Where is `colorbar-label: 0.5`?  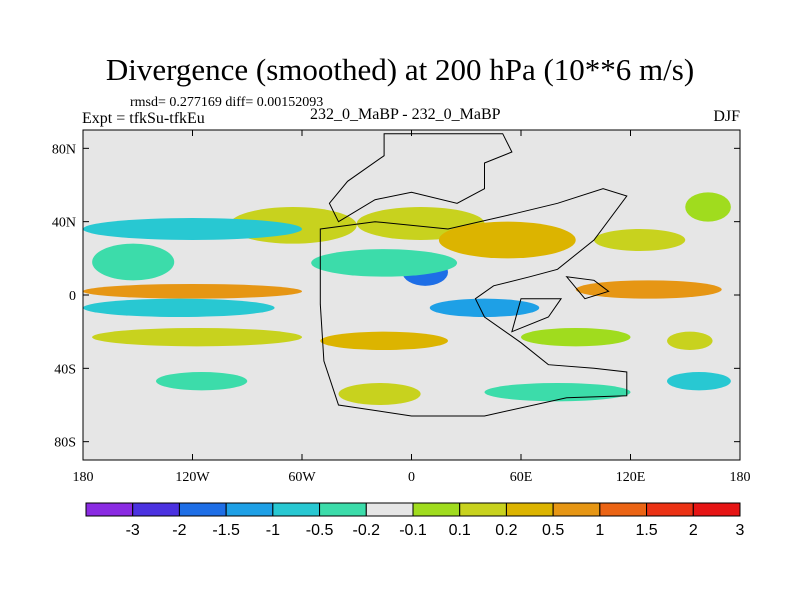 colorbar-label: 0.5 is located at coordinates (553, 530).